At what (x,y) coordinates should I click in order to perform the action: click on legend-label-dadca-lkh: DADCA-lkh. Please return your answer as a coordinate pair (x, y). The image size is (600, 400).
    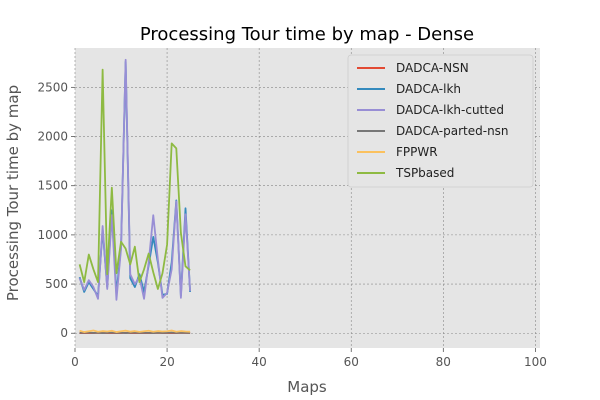
    Looking at the image, I should click on (428, 89).